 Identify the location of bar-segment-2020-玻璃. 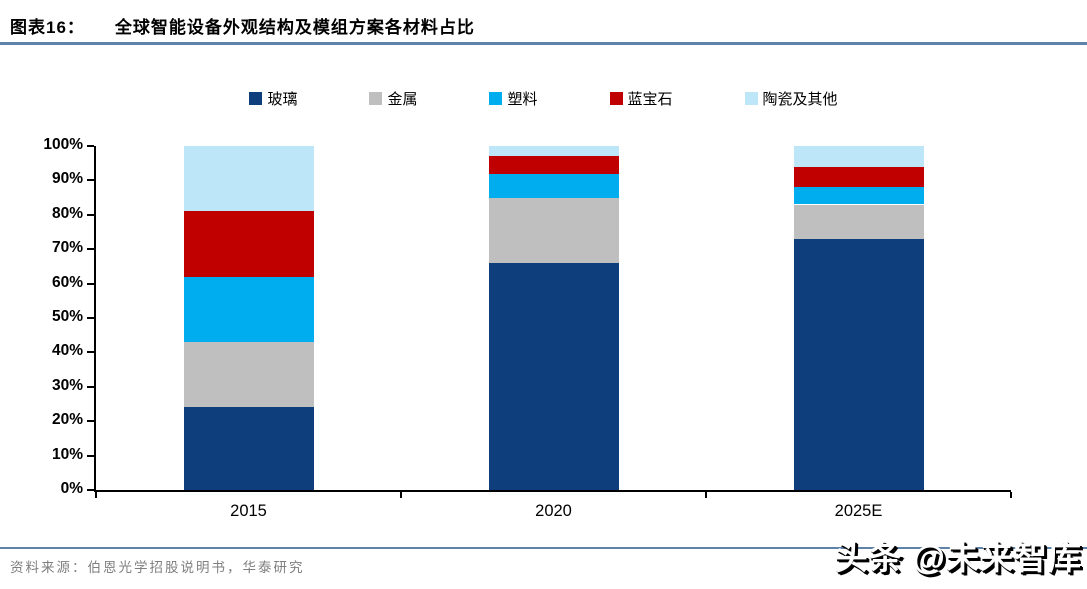
(553, 376).